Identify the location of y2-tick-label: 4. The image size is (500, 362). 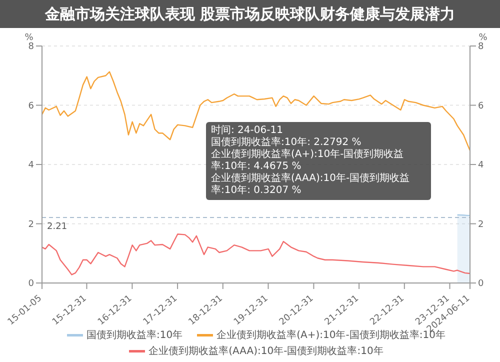
(481, 165).